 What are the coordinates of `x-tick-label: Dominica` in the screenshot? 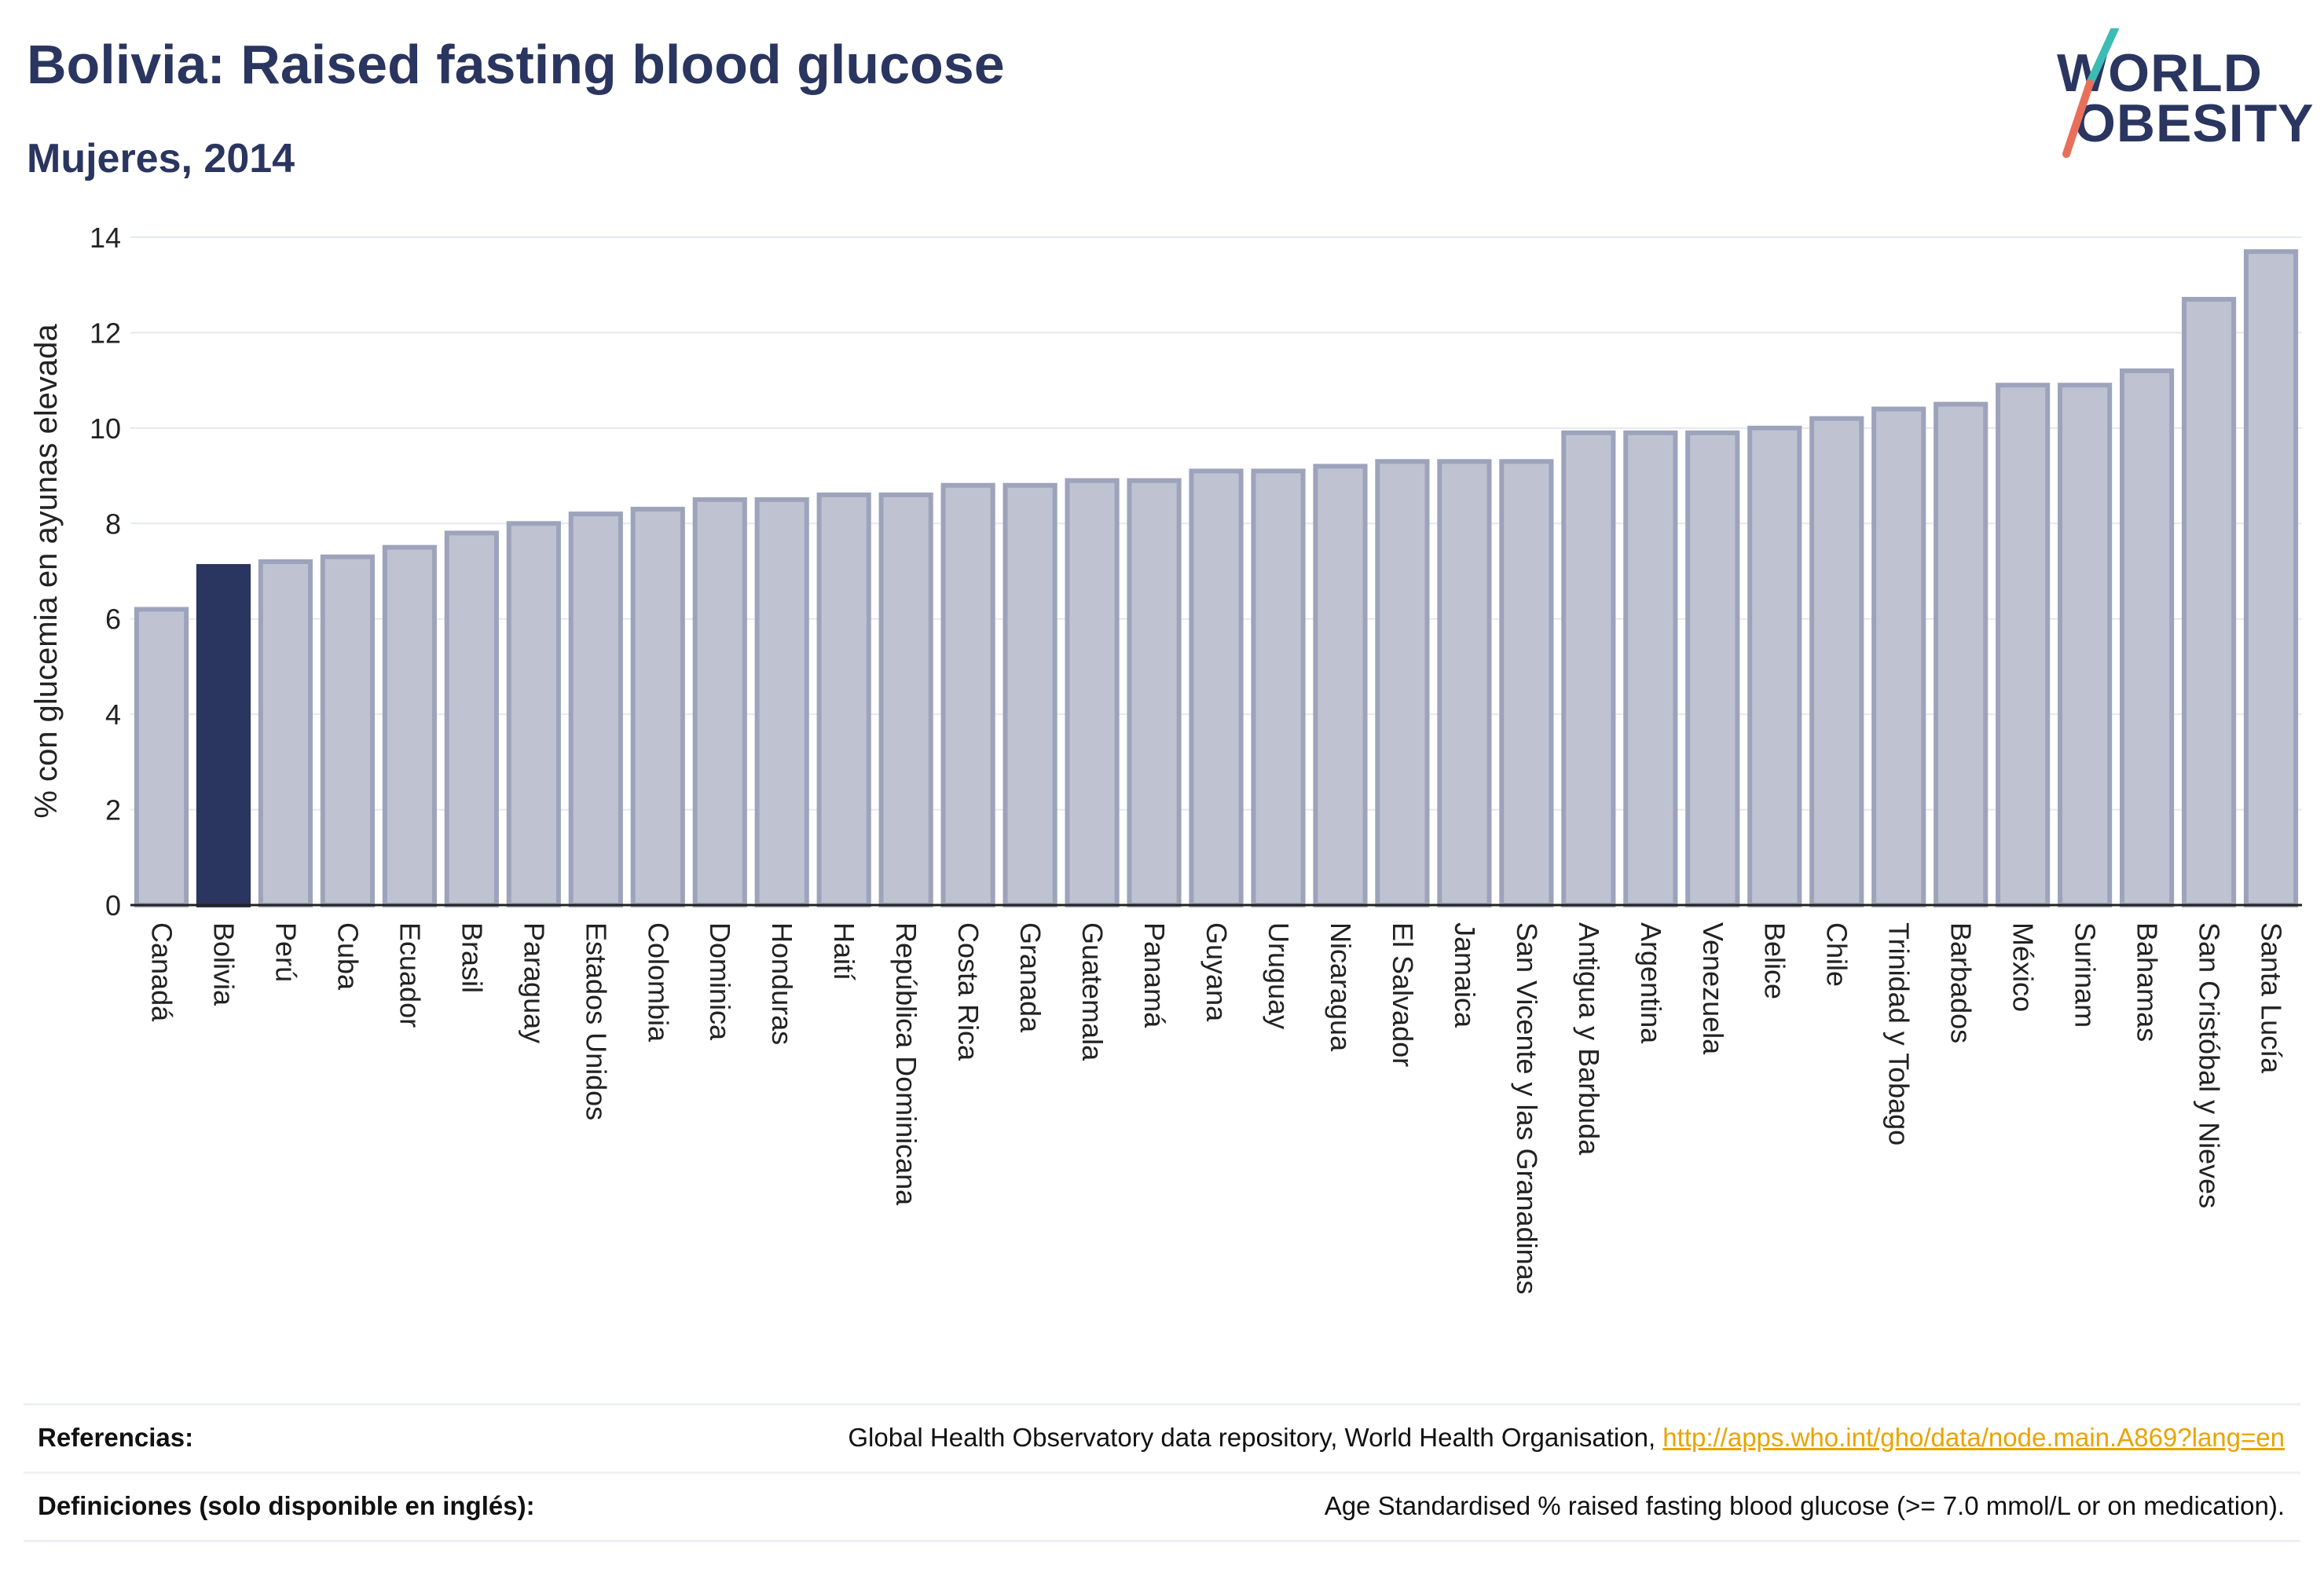 It's located at (720, 981).